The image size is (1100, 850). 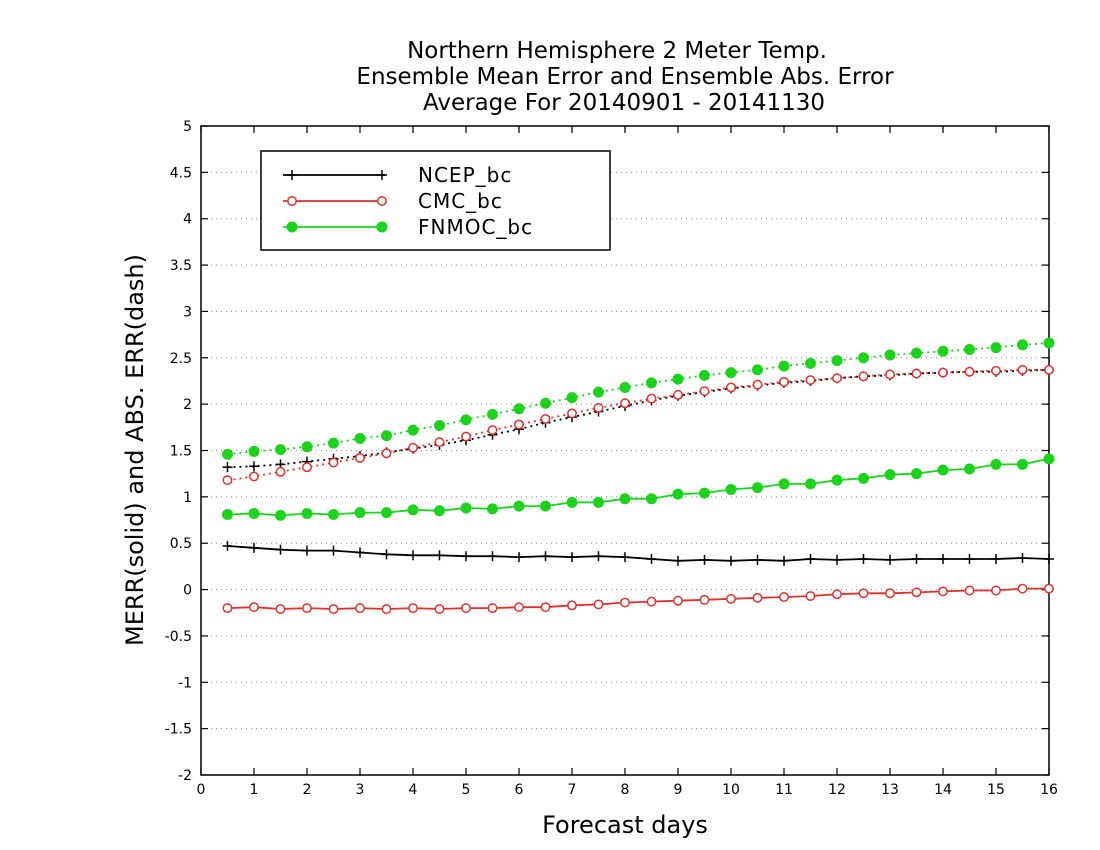 What do you see at coordinates (397, 175) in the screenshot?
I see `legend-item-ncep-bc: NCEP_bc` at bounding box center [397, 175].